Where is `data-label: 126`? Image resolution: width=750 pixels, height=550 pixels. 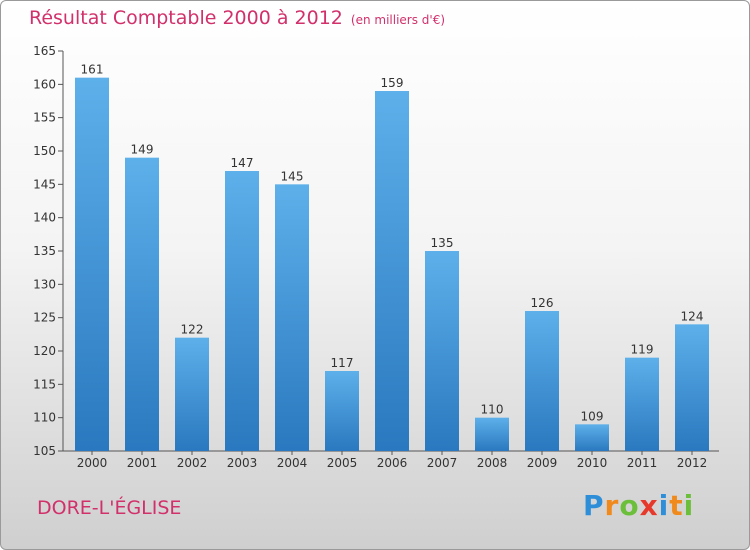
data-label: 126 is located at coordinates (542, 303).